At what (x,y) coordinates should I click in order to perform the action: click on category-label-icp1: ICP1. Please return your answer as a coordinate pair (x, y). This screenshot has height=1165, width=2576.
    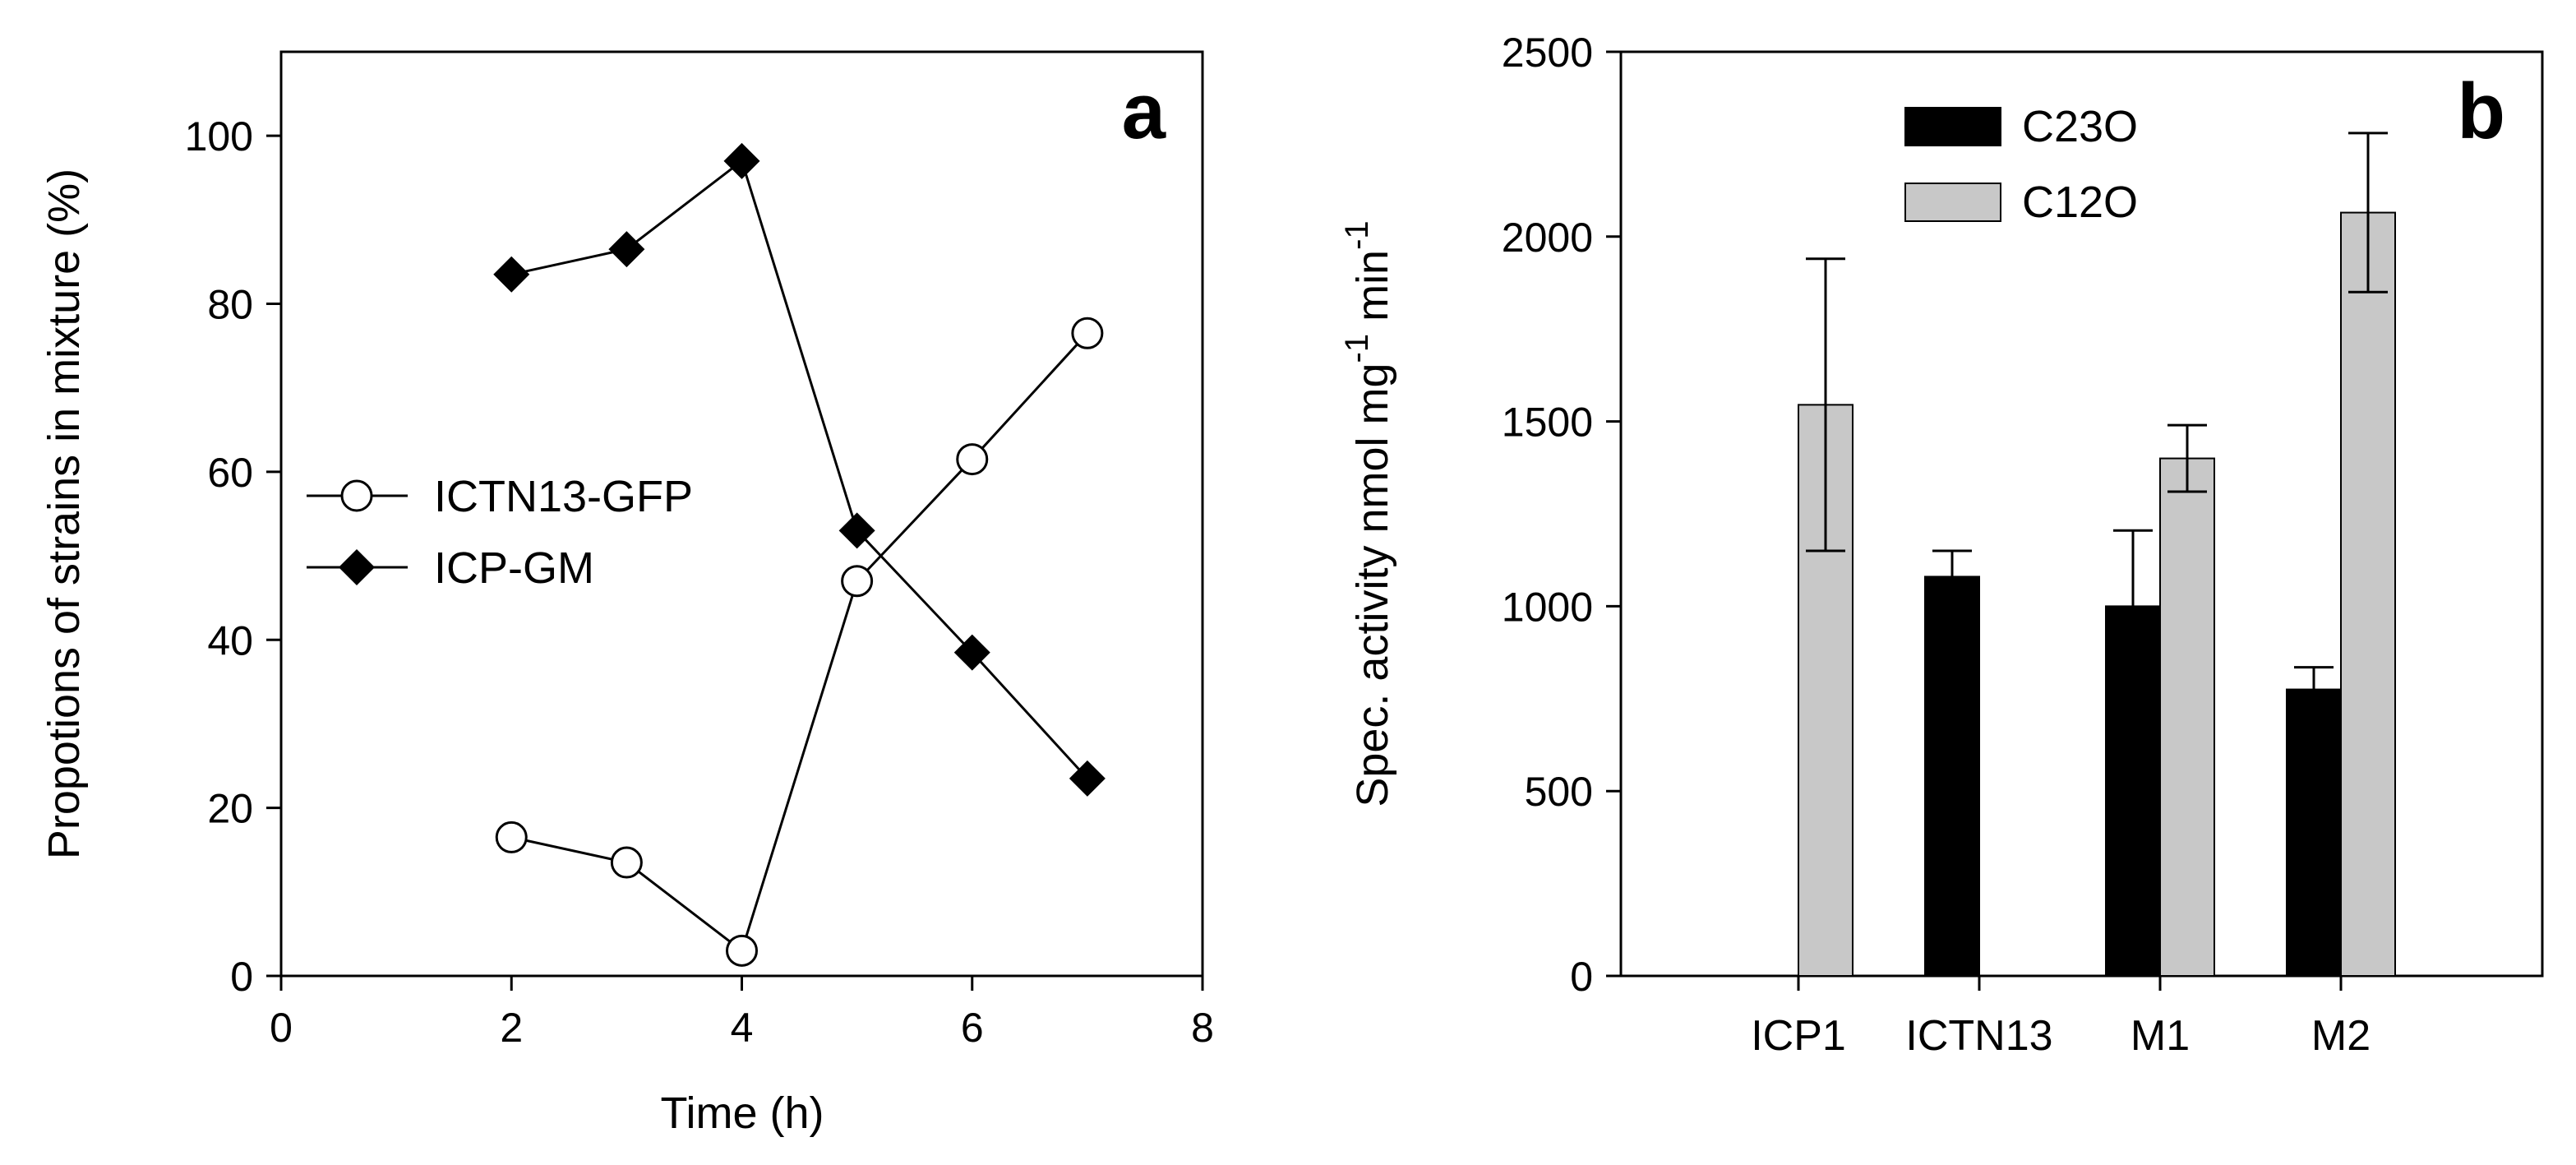
    Looking at the image, I should click on (1798, 1036).